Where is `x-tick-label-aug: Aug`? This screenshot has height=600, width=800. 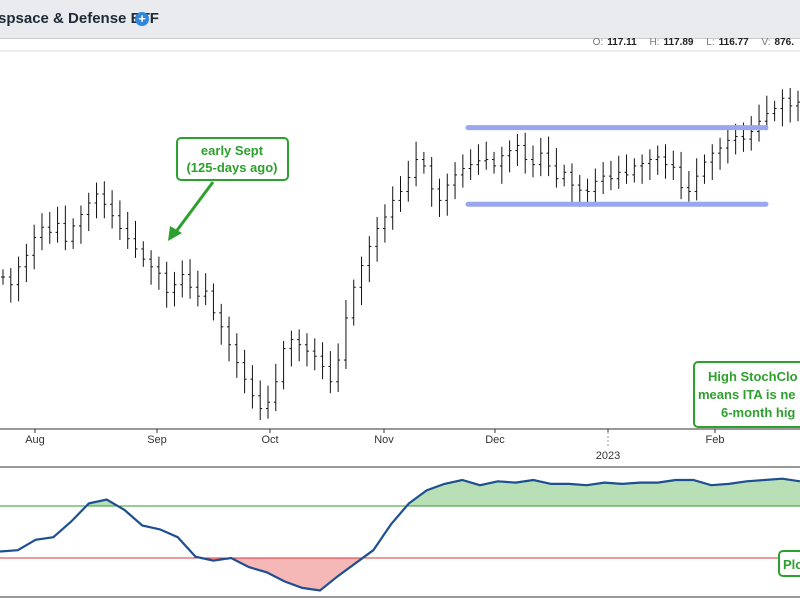
x-tick-label-aug: Aug is located at coordinates (35, 440).